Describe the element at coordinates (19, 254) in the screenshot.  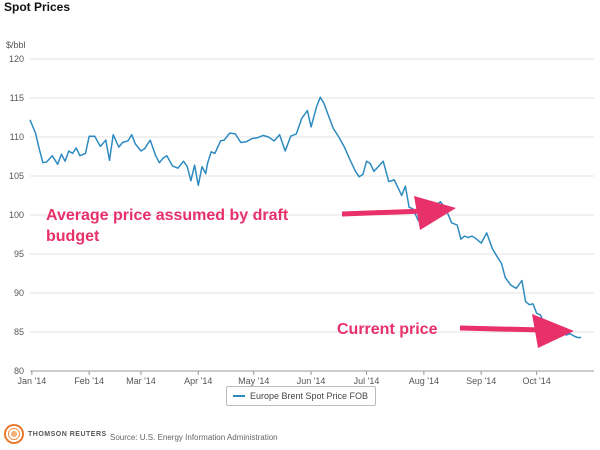
I see `y-tick-label: 95` at that location.